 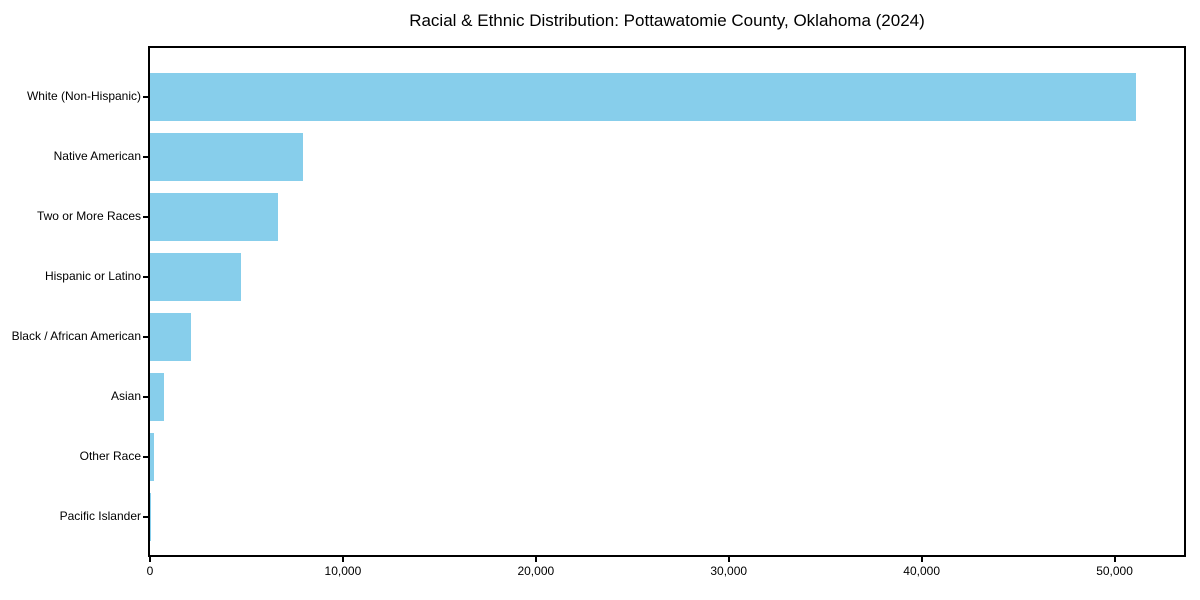 I want to click on bar-black-african-american, so click(x=170, y=337).